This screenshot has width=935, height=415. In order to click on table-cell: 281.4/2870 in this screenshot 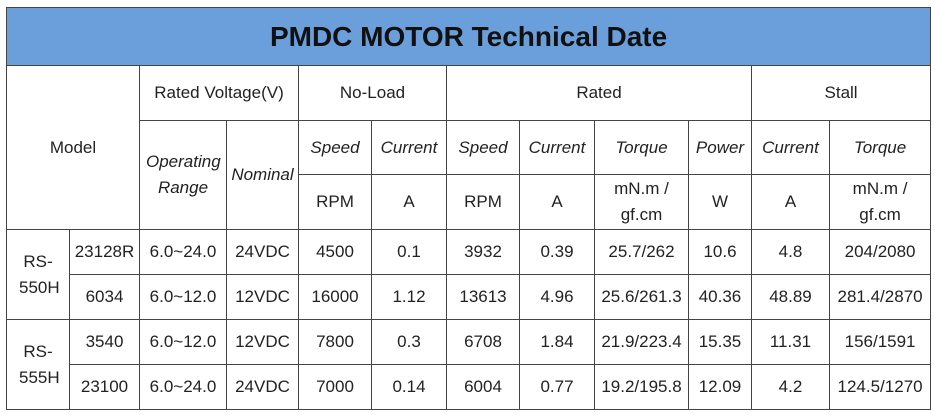, I will do `click(880, 297)`.